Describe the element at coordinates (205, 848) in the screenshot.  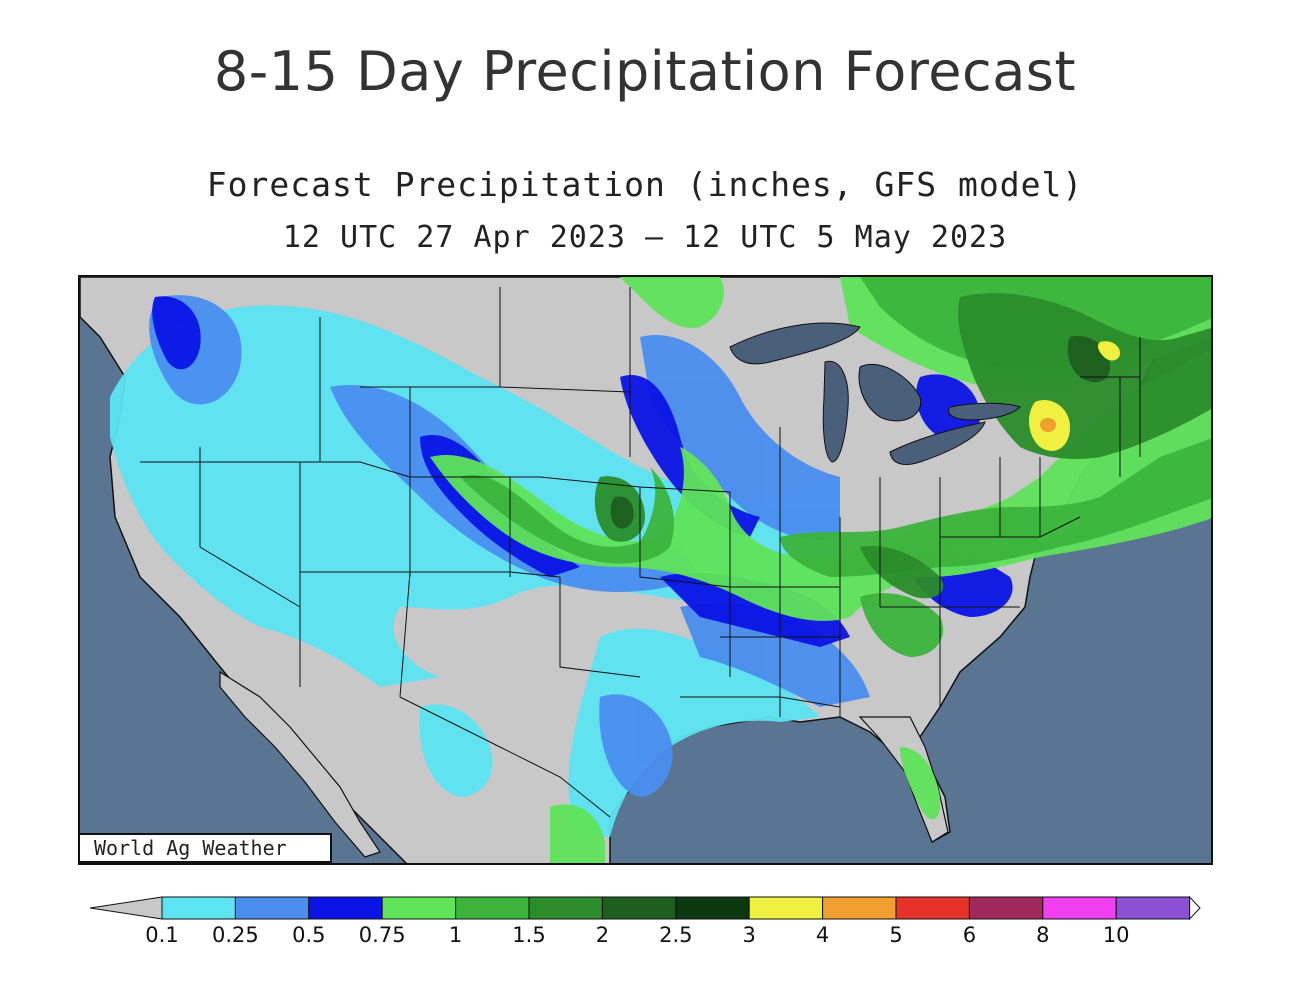
I see `credit-label: World Ag Weather` at that location.